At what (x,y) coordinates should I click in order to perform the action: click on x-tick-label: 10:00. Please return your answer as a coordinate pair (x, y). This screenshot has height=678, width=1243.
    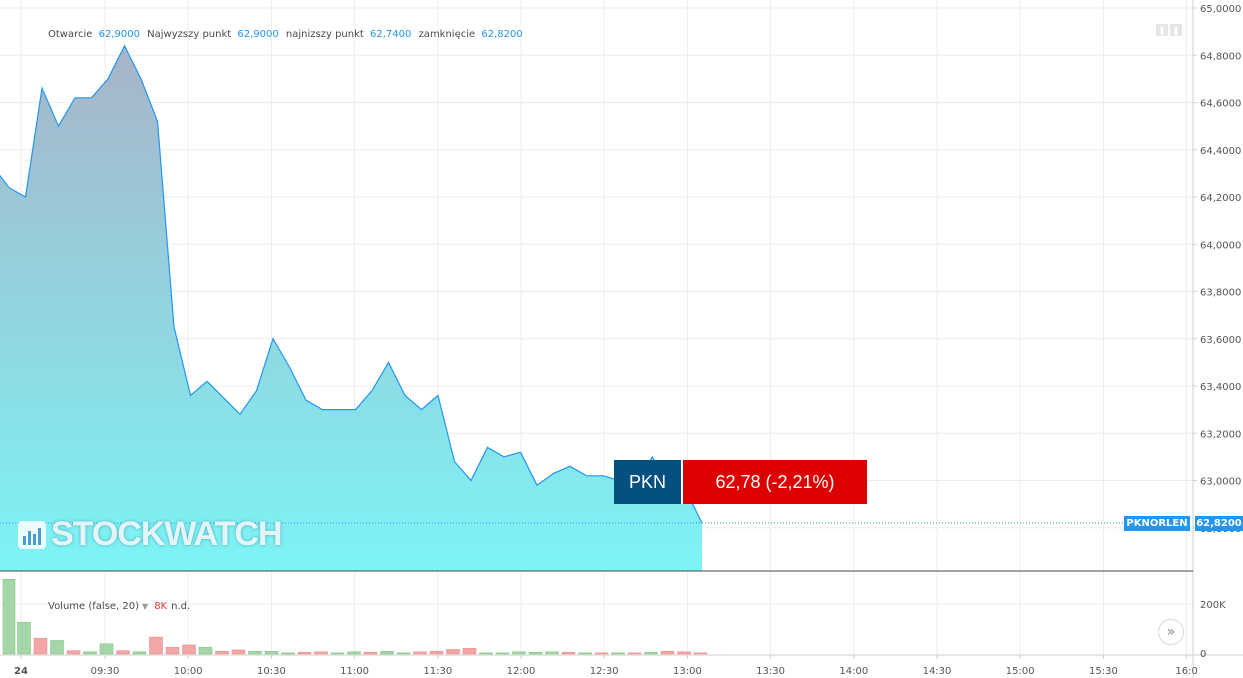
    Looking at the image, I should click on (188, 671).